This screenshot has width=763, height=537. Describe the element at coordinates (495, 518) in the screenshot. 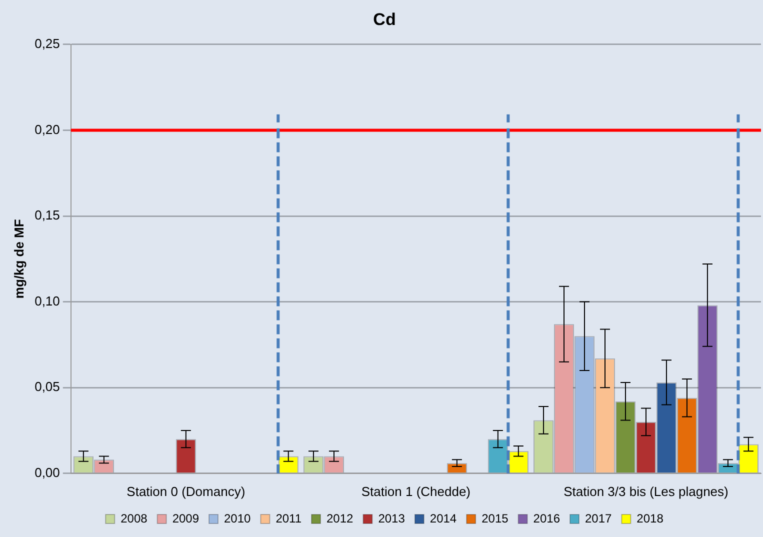

I see `legend-label: 2015` at that location.